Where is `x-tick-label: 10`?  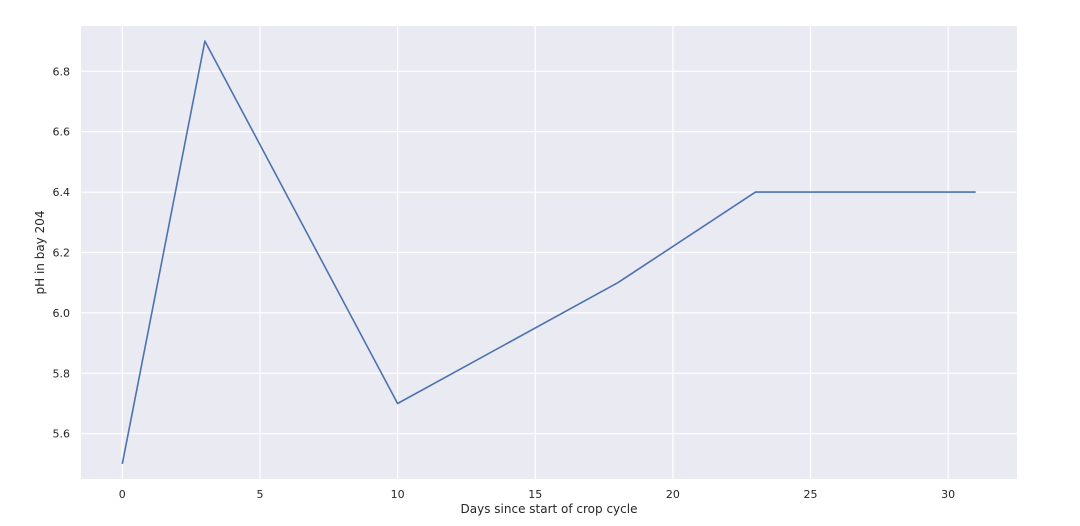
x-tick-label: 10 is located at coordinates (398, 494).